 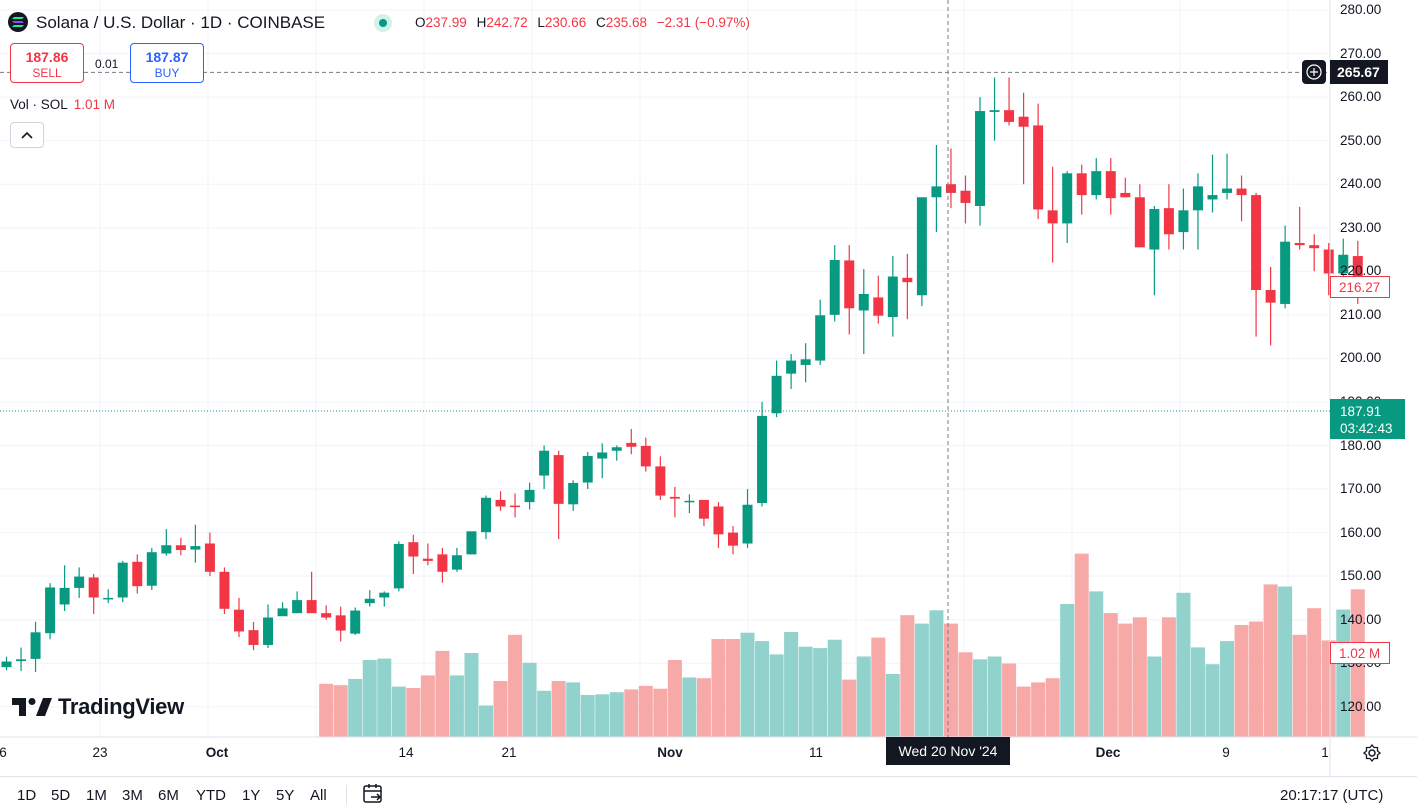 What do you see at coordinates (1108, 752) in the screenshot?
I see `time-tick-label: Dec` at bounding box center [1108, 752].